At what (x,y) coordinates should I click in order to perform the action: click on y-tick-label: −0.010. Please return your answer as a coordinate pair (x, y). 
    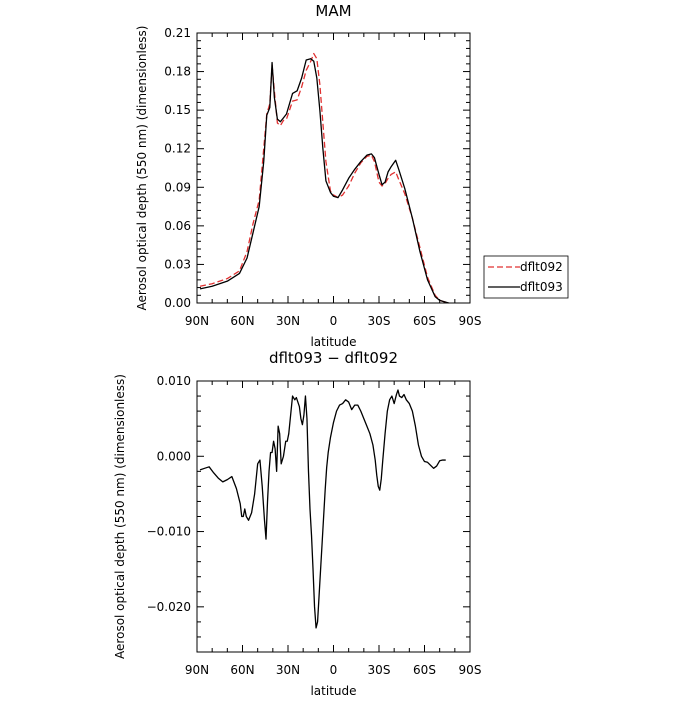
    Looking at the image, I should click on (169, 532).